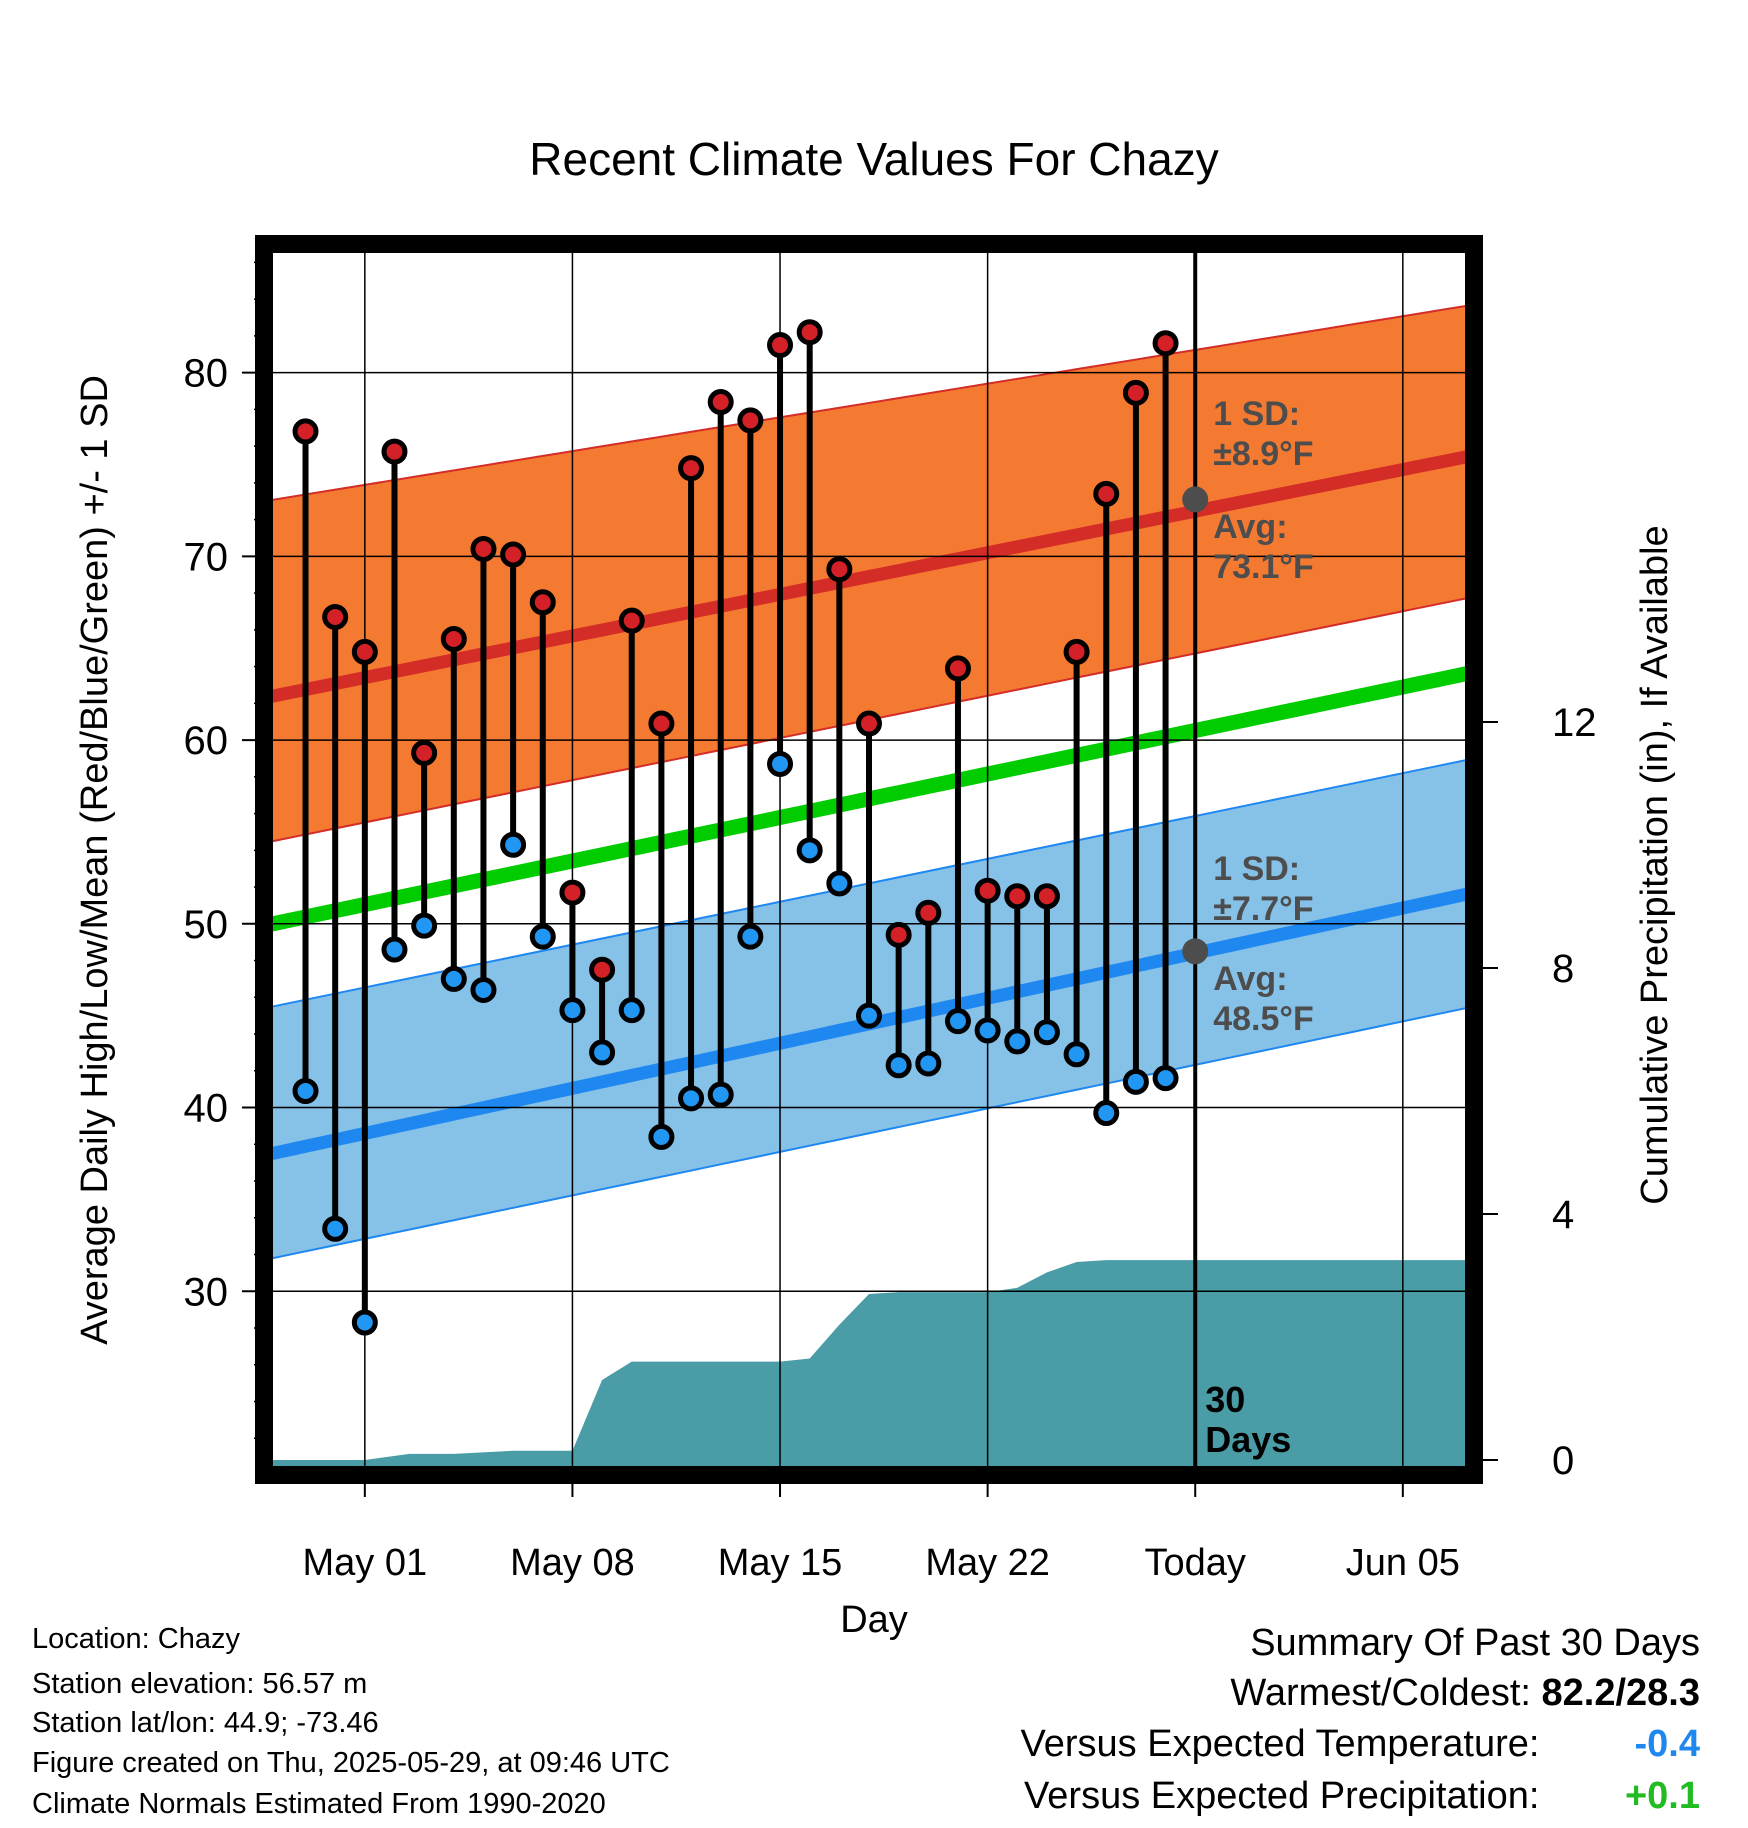  I want to click on low-sd-label: 1 SD:, so click(1256, 869).